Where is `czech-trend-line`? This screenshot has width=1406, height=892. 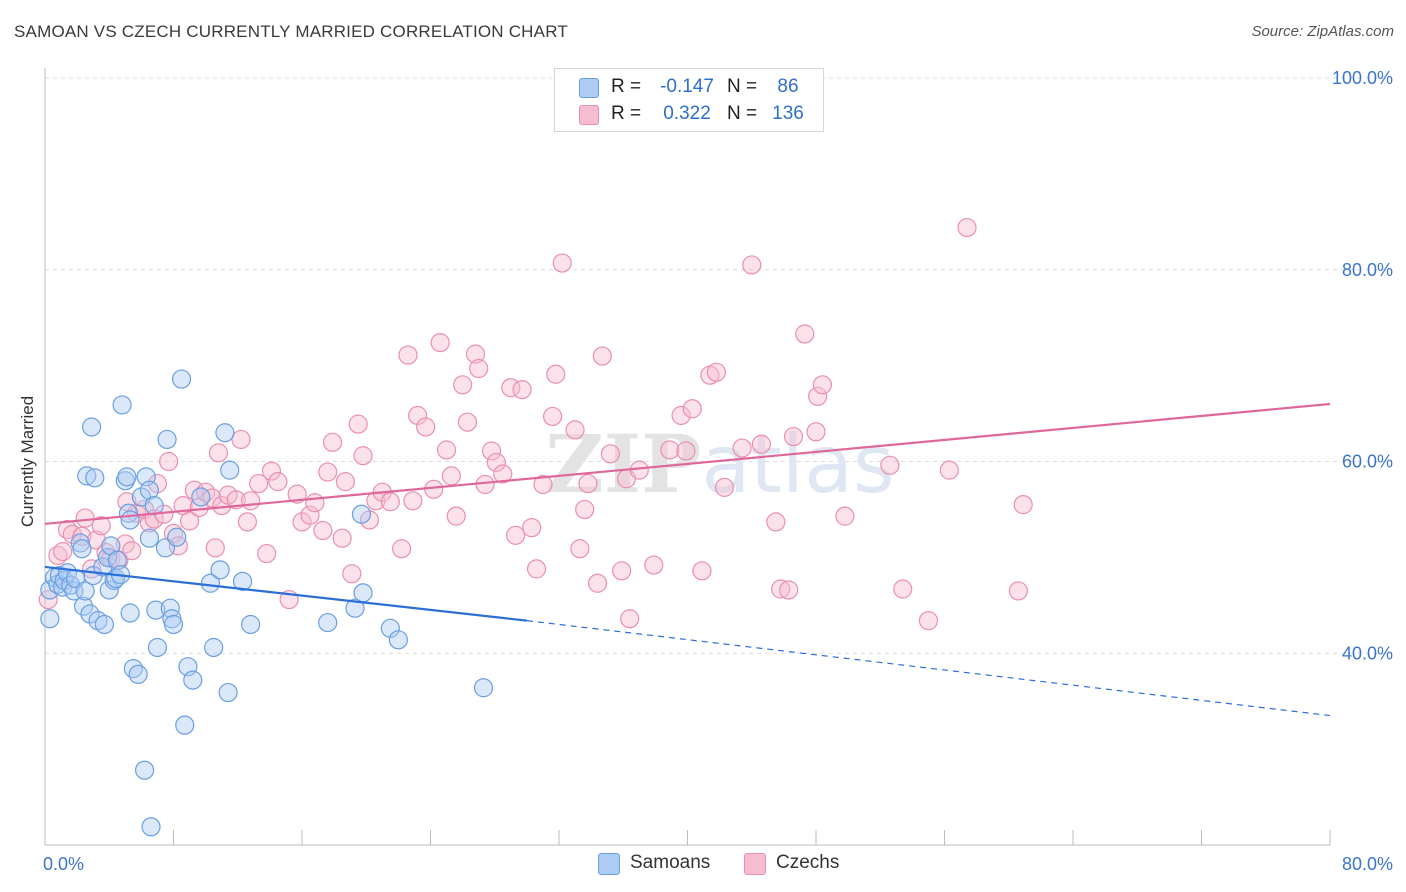 czech-trend-line is located at coordinates (687, 463).